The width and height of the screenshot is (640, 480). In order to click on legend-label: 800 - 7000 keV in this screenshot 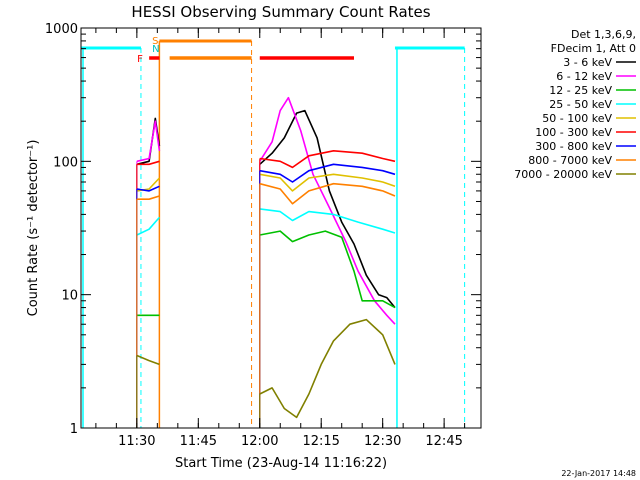, I will do `click(570, 160)`.